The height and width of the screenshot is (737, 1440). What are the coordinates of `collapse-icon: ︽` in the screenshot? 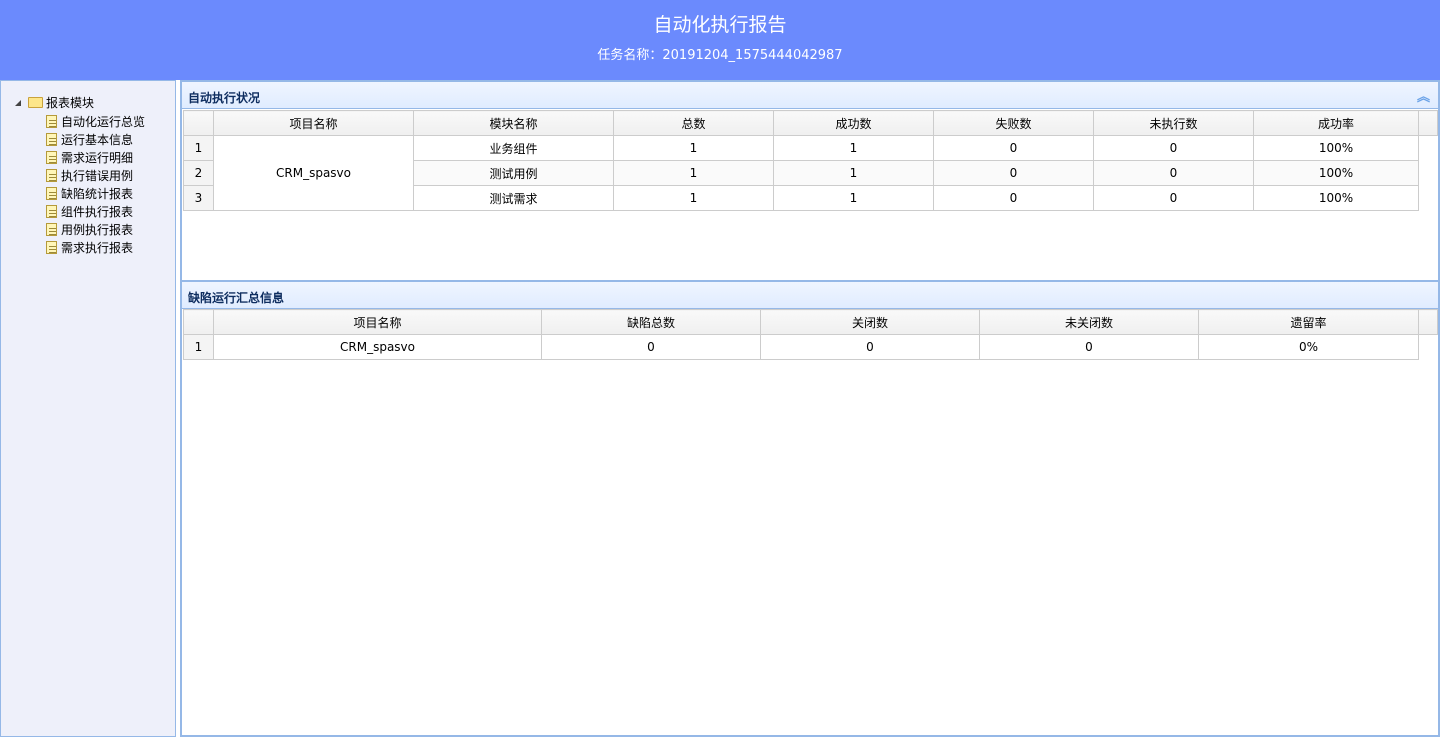 It's located at (1423, 97).